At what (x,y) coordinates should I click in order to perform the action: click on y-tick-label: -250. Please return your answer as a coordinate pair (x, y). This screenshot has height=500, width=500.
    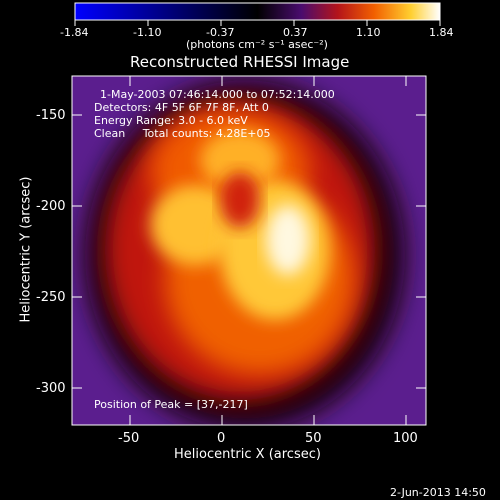
    Looking at the image, I should click on (51, 297).